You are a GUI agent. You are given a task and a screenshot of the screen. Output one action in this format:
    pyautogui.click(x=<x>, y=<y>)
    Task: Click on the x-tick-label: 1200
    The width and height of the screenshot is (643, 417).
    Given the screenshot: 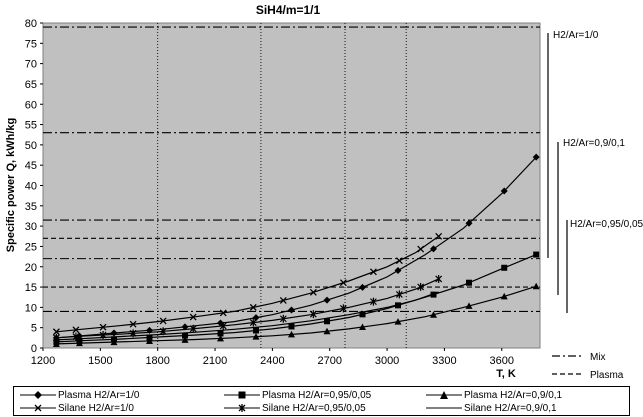 What is the action you would take?
    pyautogui.click(x=43, y=361)
    